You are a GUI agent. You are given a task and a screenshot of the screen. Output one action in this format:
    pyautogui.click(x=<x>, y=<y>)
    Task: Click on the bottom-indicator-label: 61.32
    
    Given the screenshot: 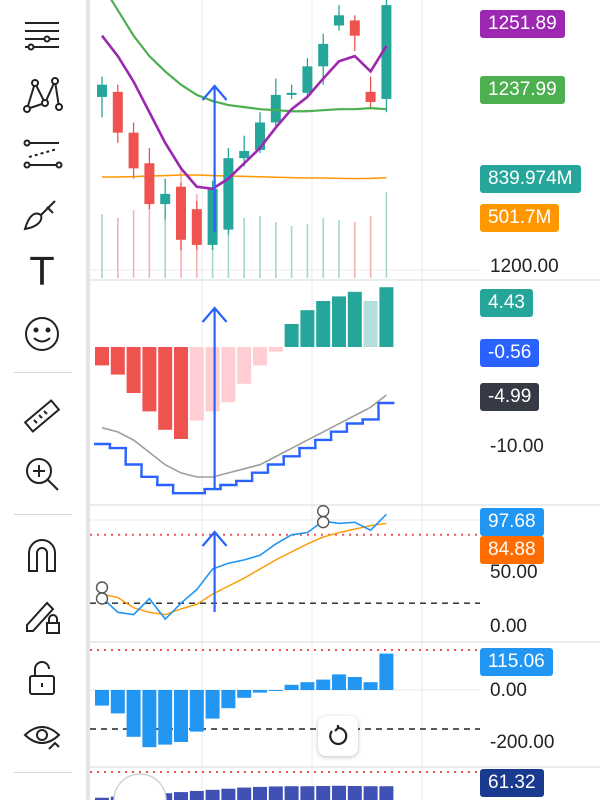 What is the action you would take?
    pyautogui.click(x=512, y=783)
    